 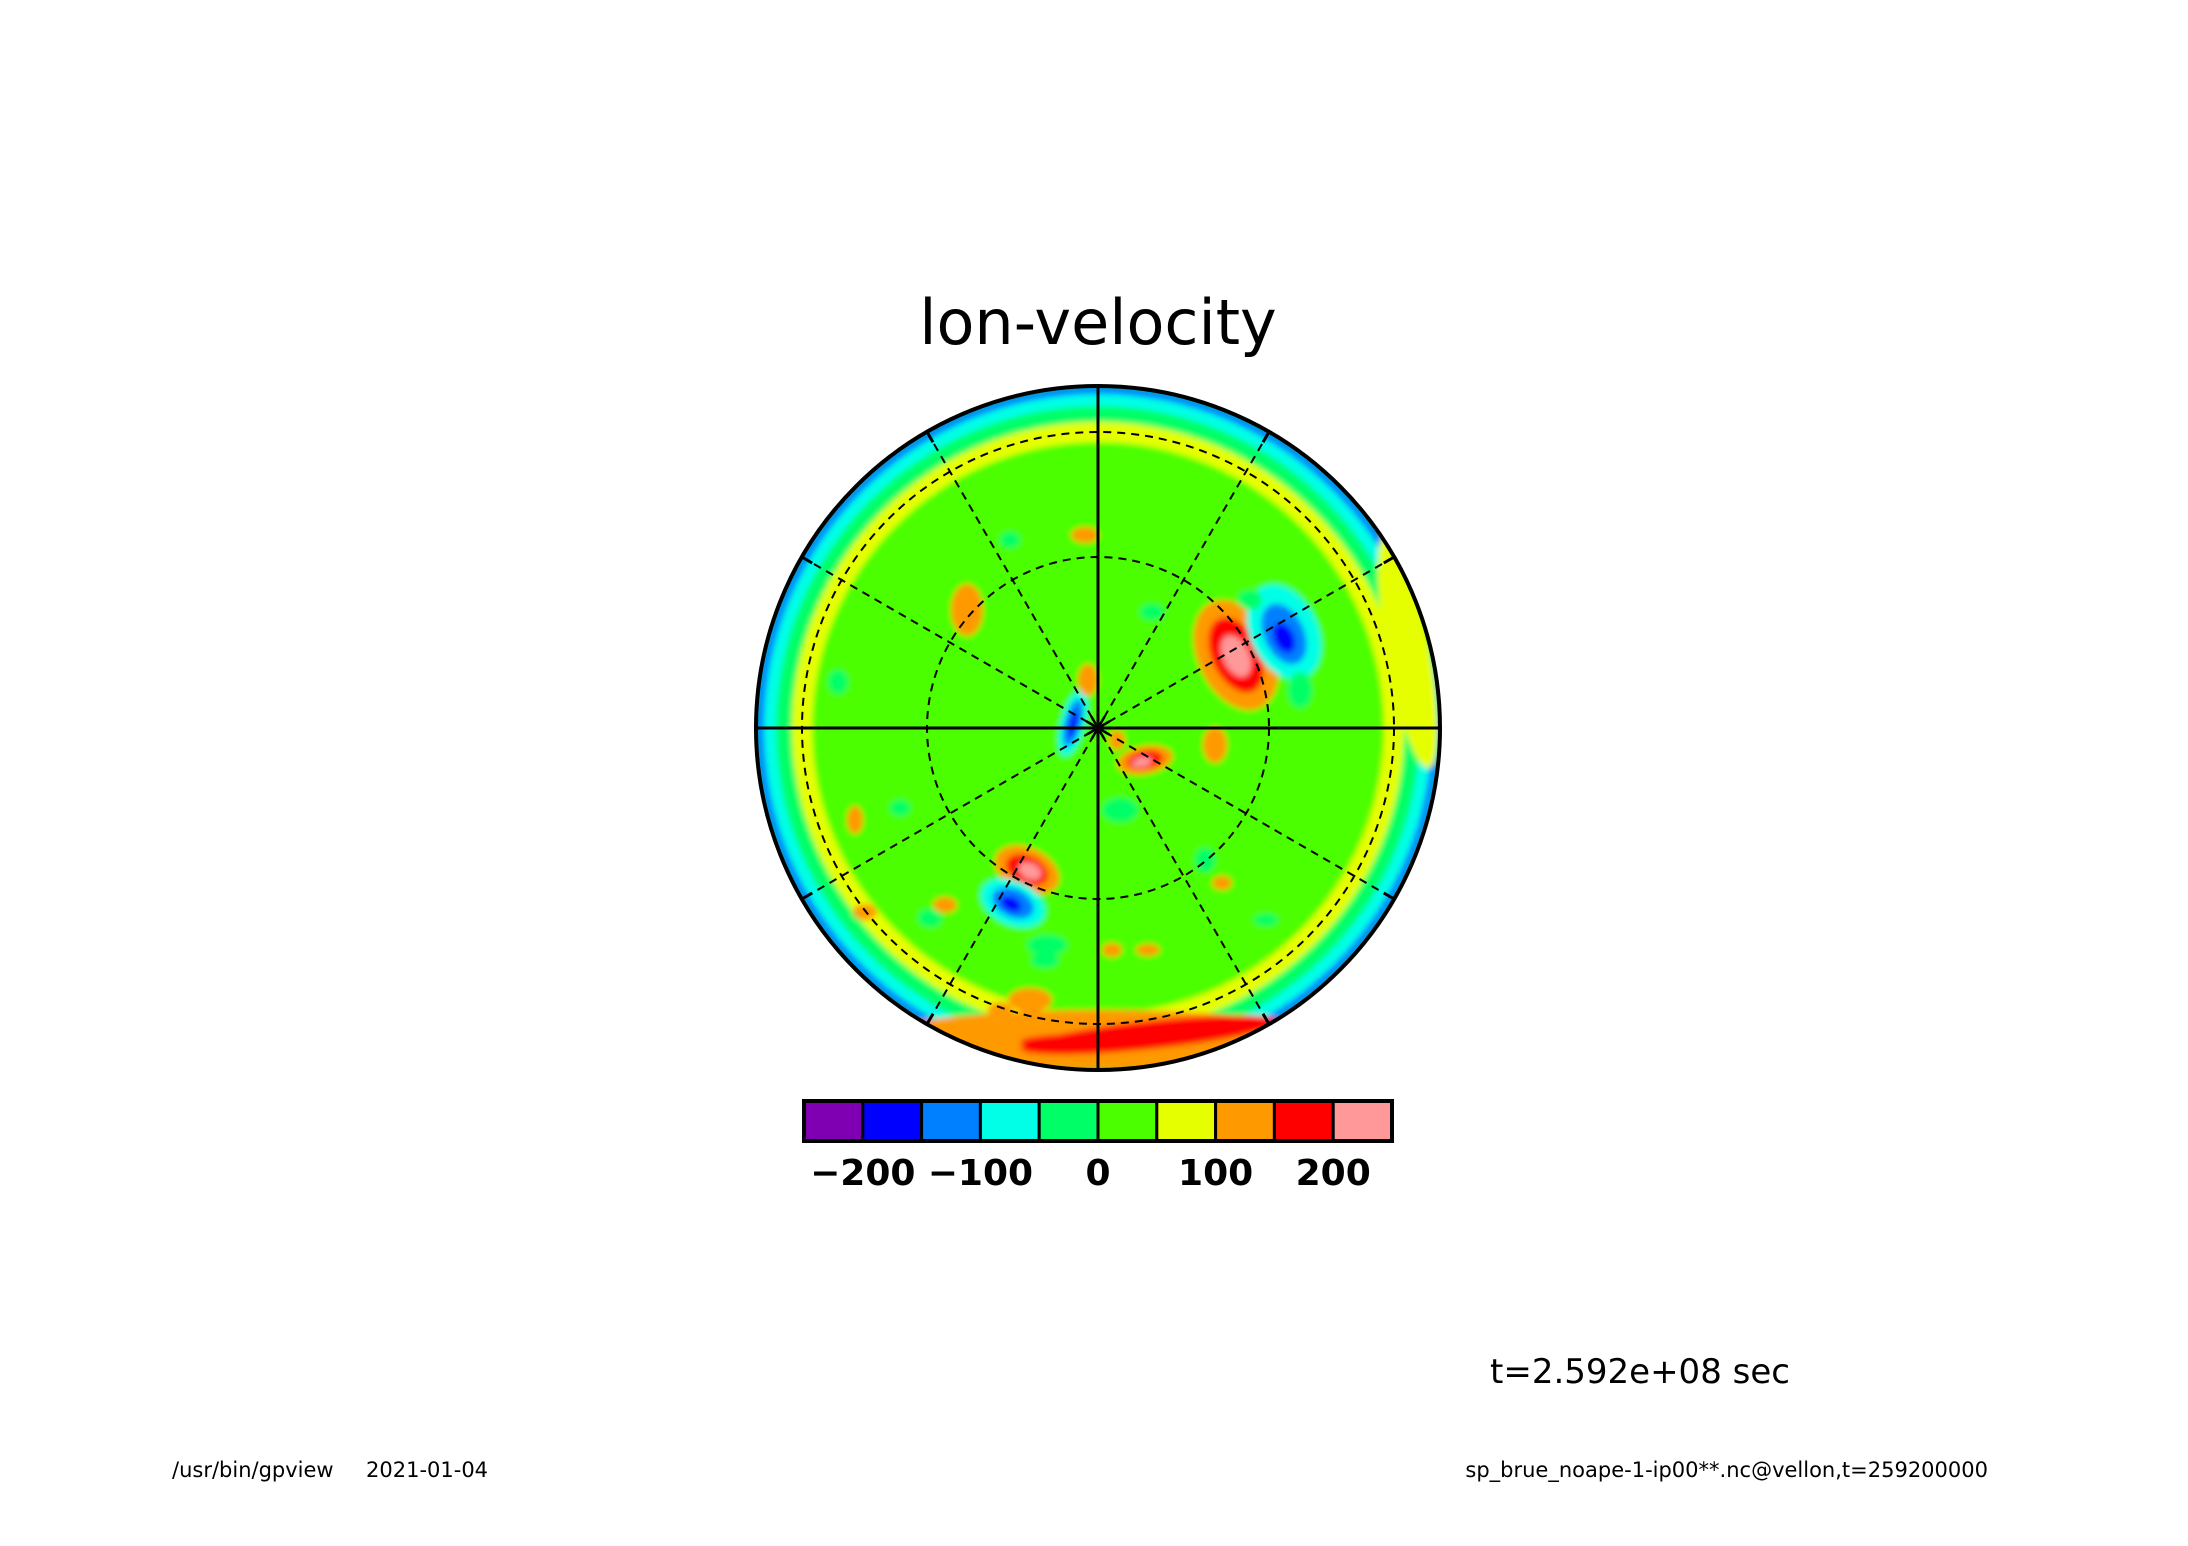 I want to click on polar-map, so click(x=1098, y=728).